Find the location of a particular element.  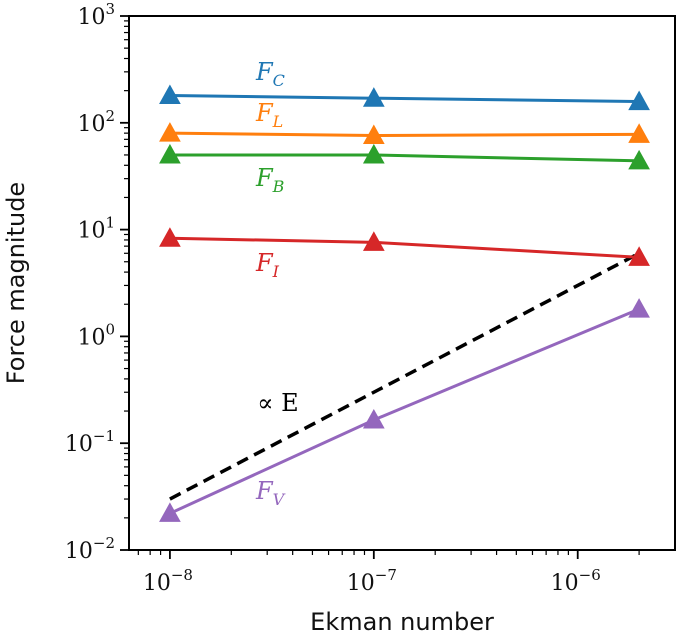

series-labels: FC FL FB FI FV is located at coordinates (270, 283).